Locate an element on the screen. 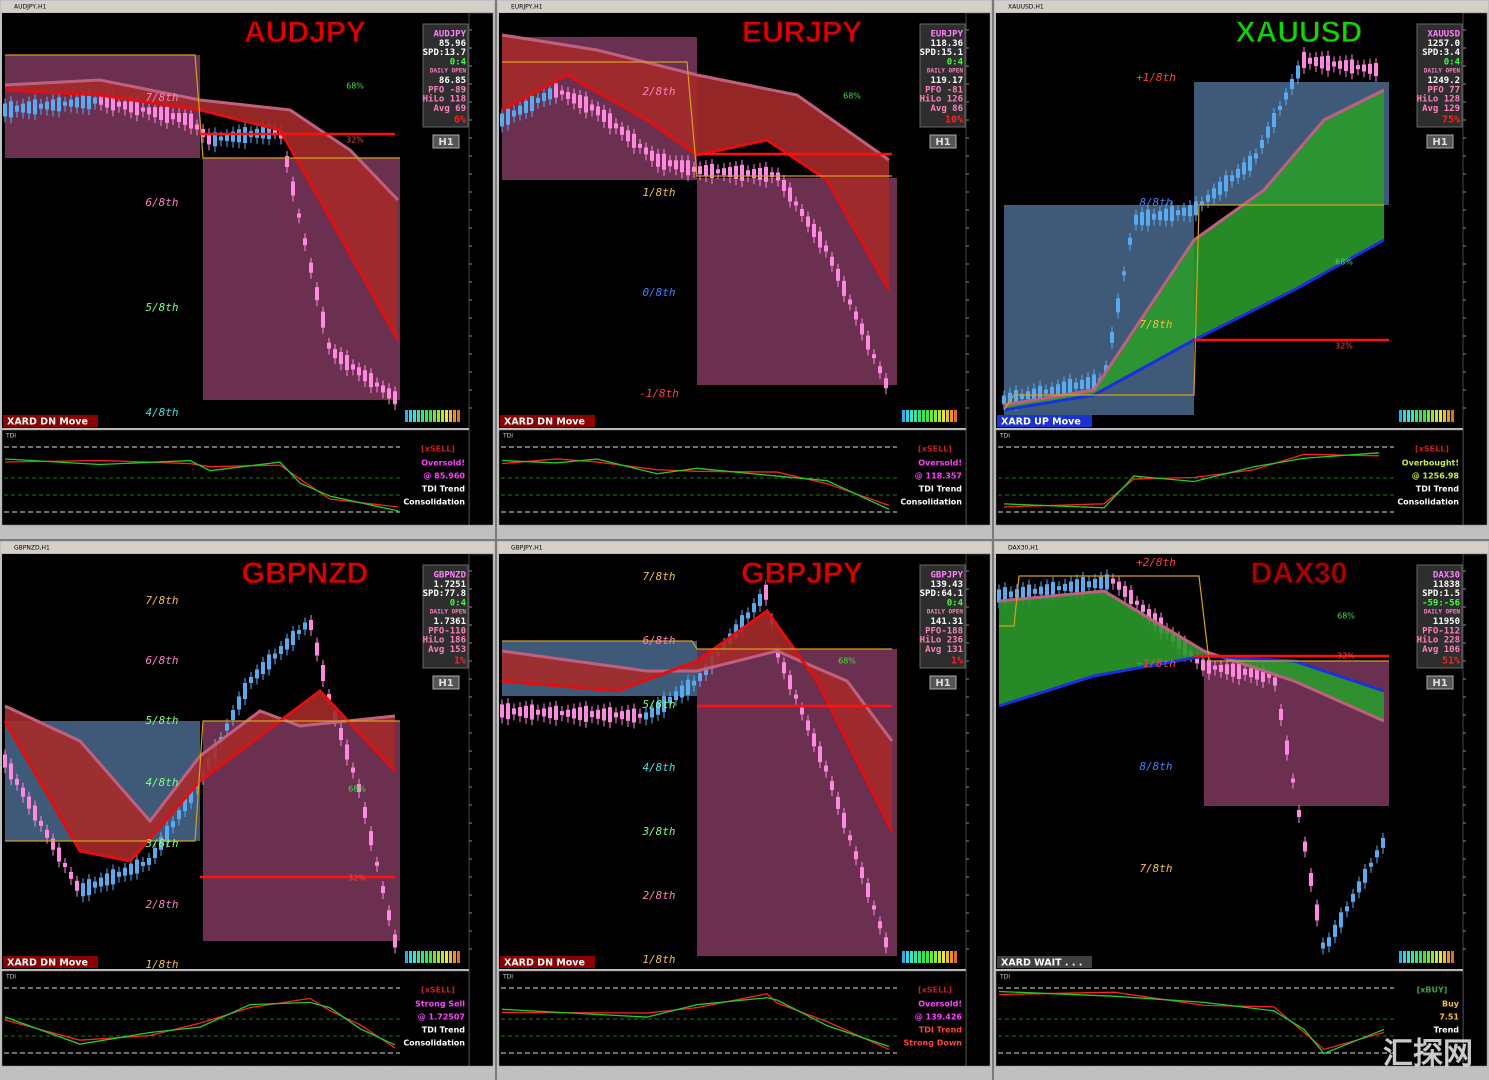 The height and width of the screenshot is (1080, 1489). tdi-text: Consolidation is located at coordinates (434, 502).